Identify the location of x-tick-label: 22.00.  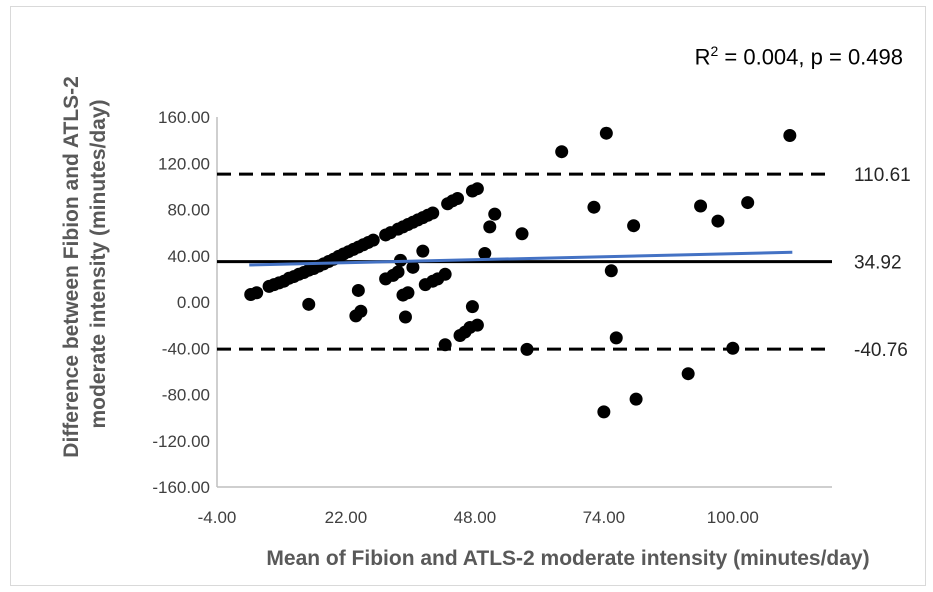
(346, 517).